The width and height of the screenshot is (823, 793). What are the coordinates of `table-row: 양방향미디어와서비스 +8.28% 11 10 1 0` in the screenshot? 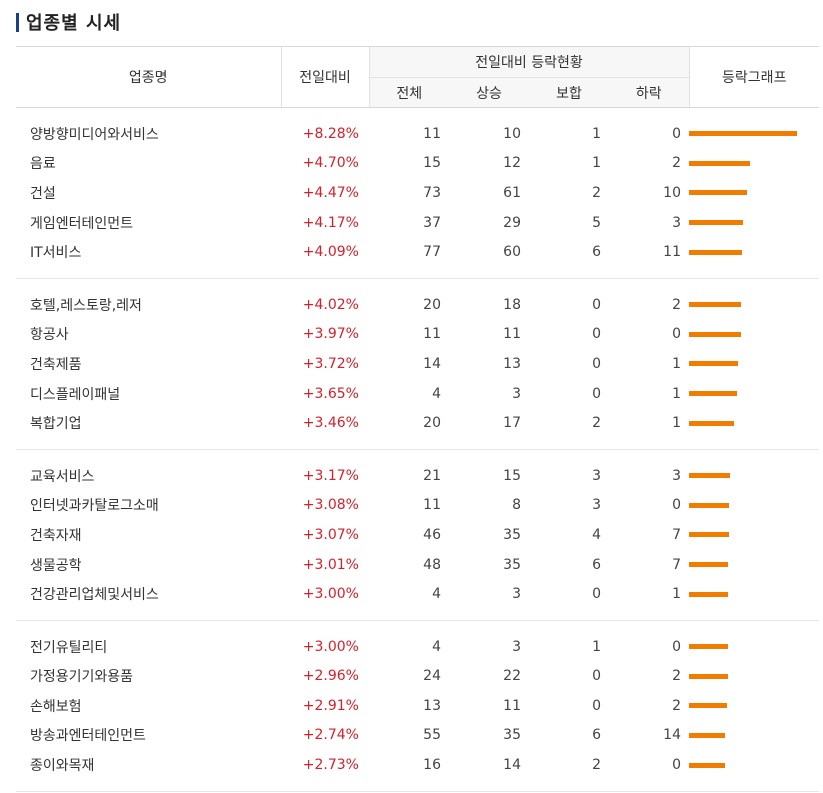 It's located at (417, 134).